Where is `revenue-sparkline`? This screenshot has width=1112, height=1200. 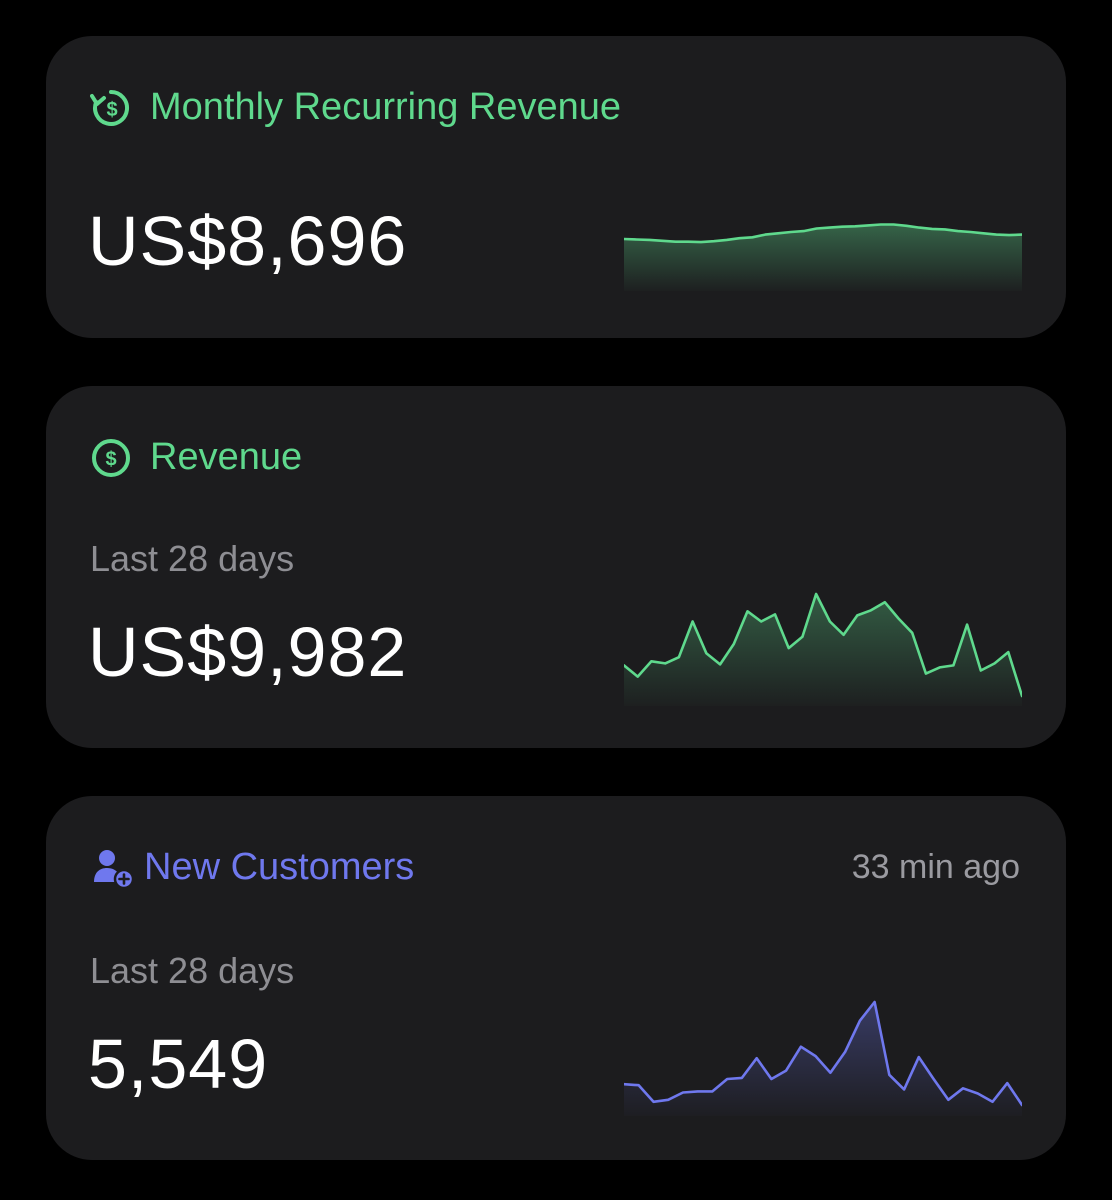
revenue-sparkline is located at coordinates (823, 646).